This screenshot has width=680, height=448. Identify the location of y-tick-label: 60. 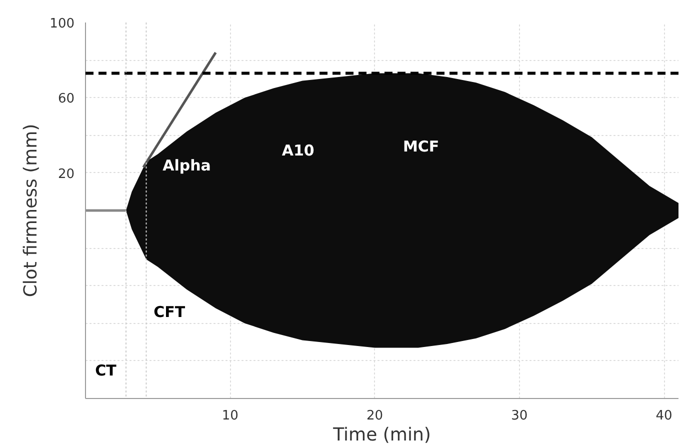
(66, 99).